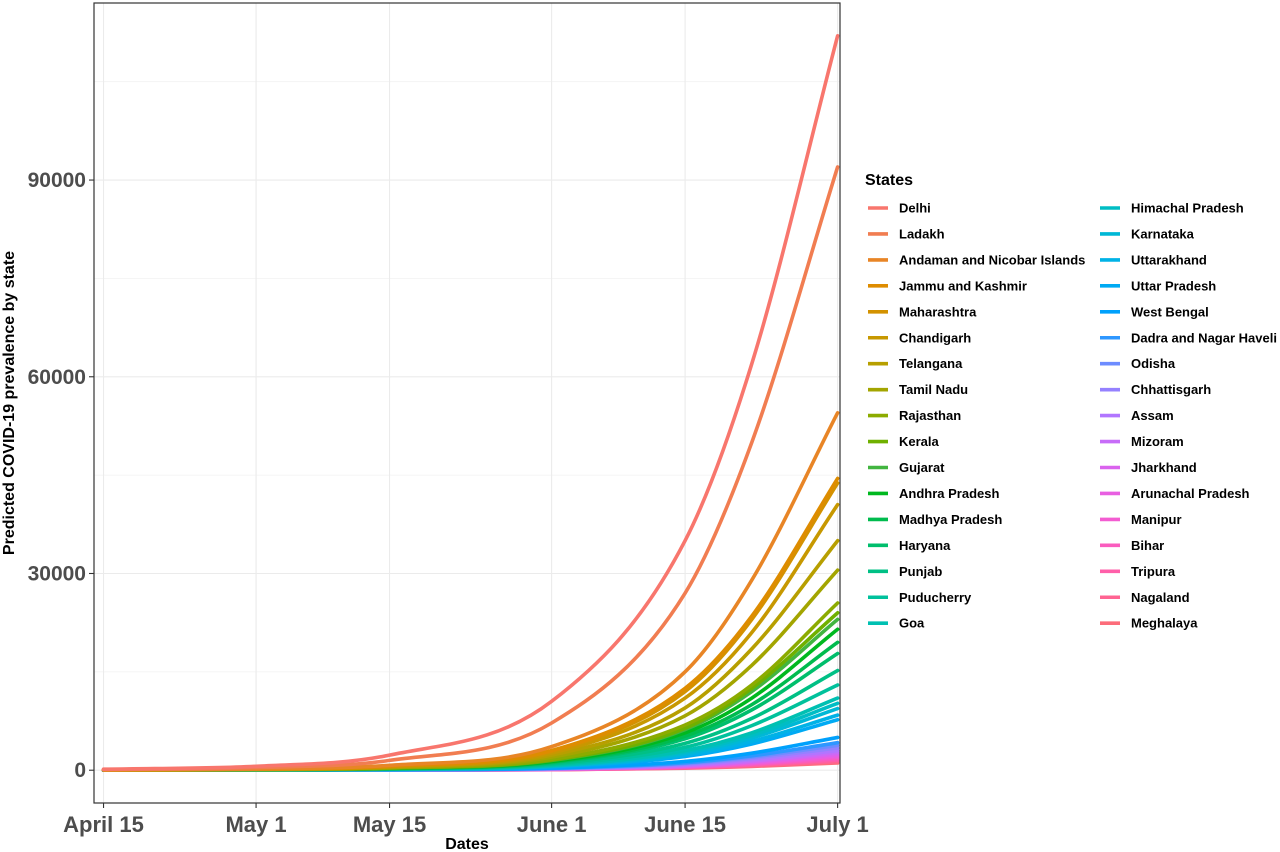  I want to click on legend-label: Jharkhand, so click(1164, 467).